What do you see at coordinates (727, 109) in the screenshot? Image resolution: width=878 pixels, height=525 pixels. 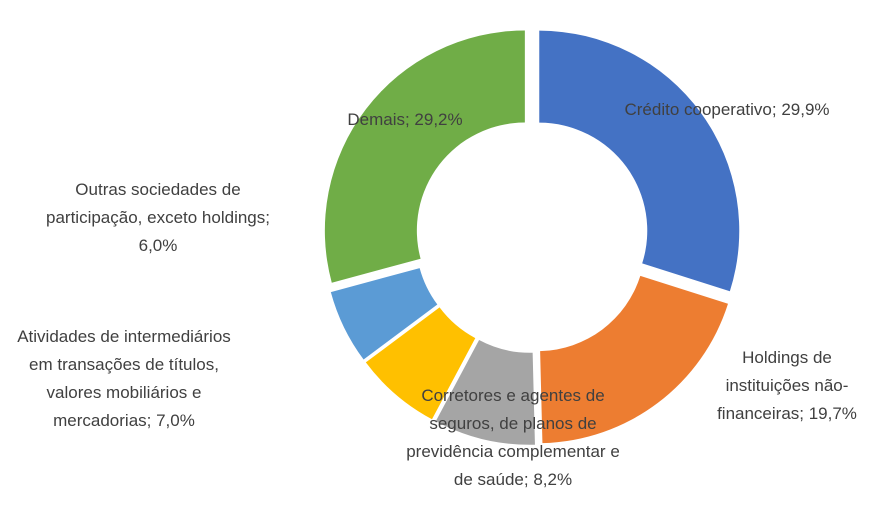 I see `data-label: Crédito cooperativo; 29,9%` at bounding box center [727, 109].